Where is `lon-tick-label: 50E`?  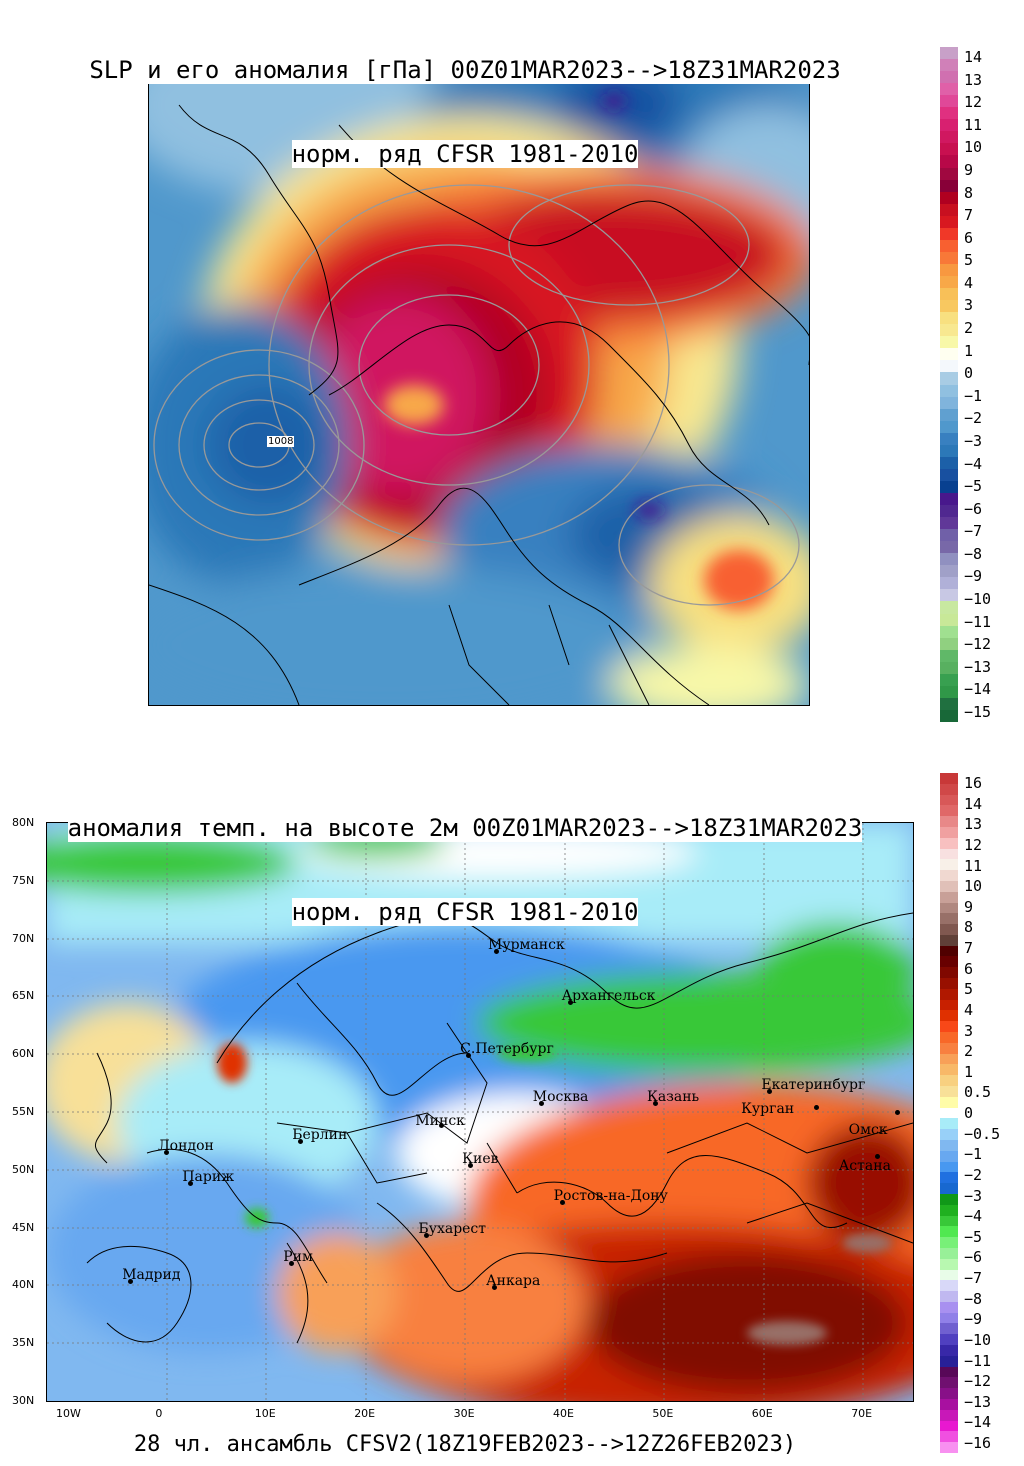
lon-tick-label: 50E is located at coordinates (663, 1413).